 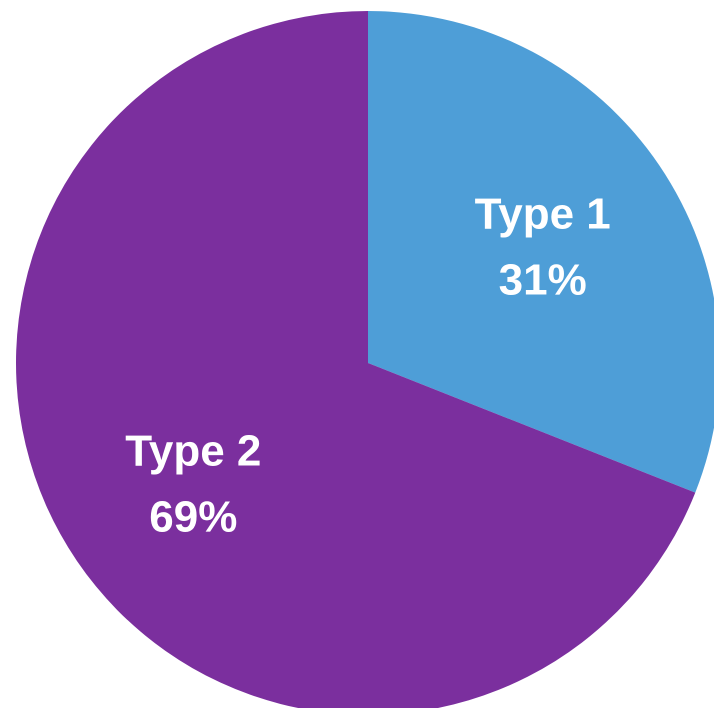 What do you see at coordinates (193, 484) in the screenshot?
I see `slice-label-type-2: Type 2 69%` at bounding box center [193, 484].